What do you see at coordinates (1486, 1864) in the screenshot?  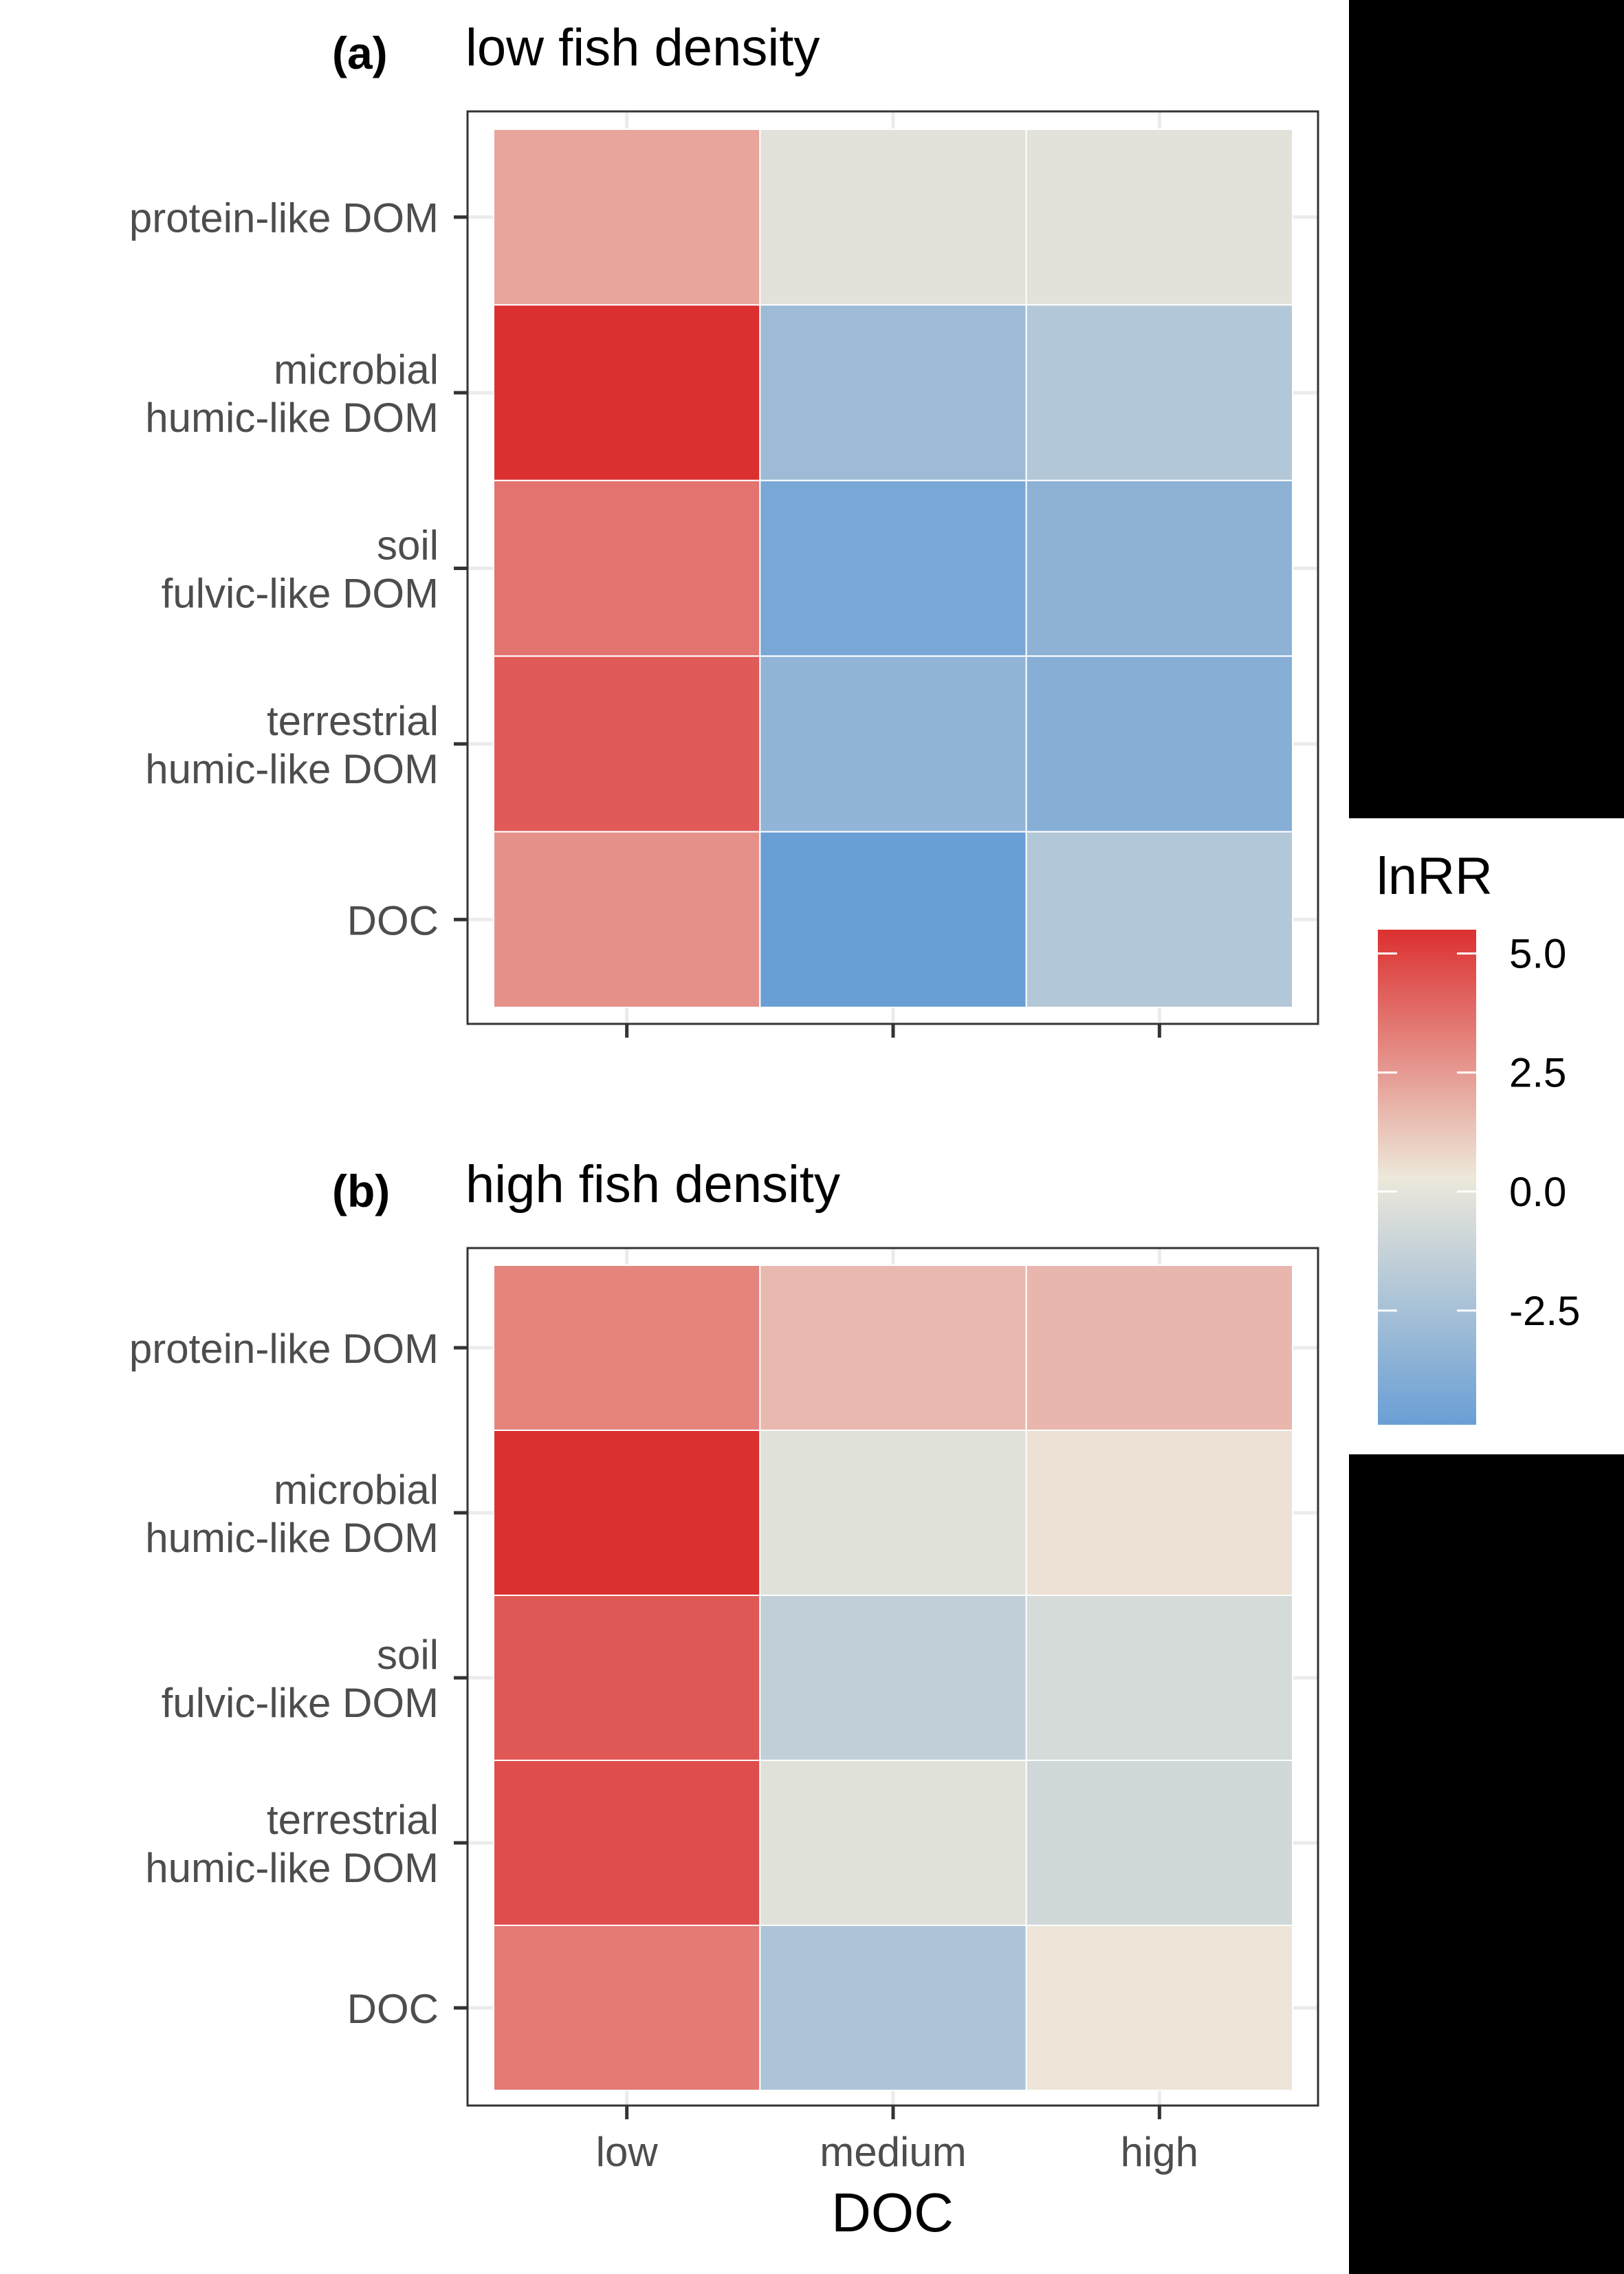 I see `black-region-bottom` at bounding box center [1486, 1864].